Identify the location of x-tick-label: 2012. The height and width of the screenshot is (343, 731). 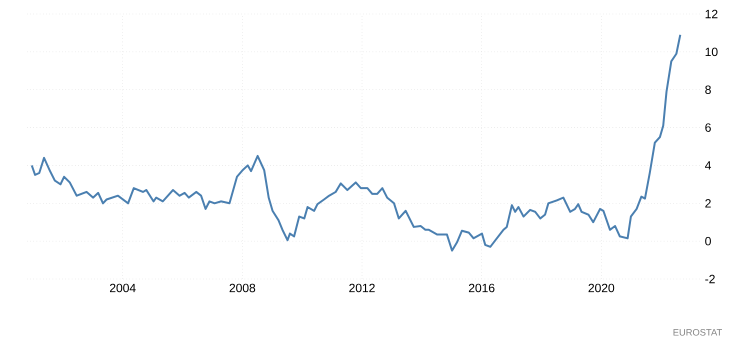
(362, 288).